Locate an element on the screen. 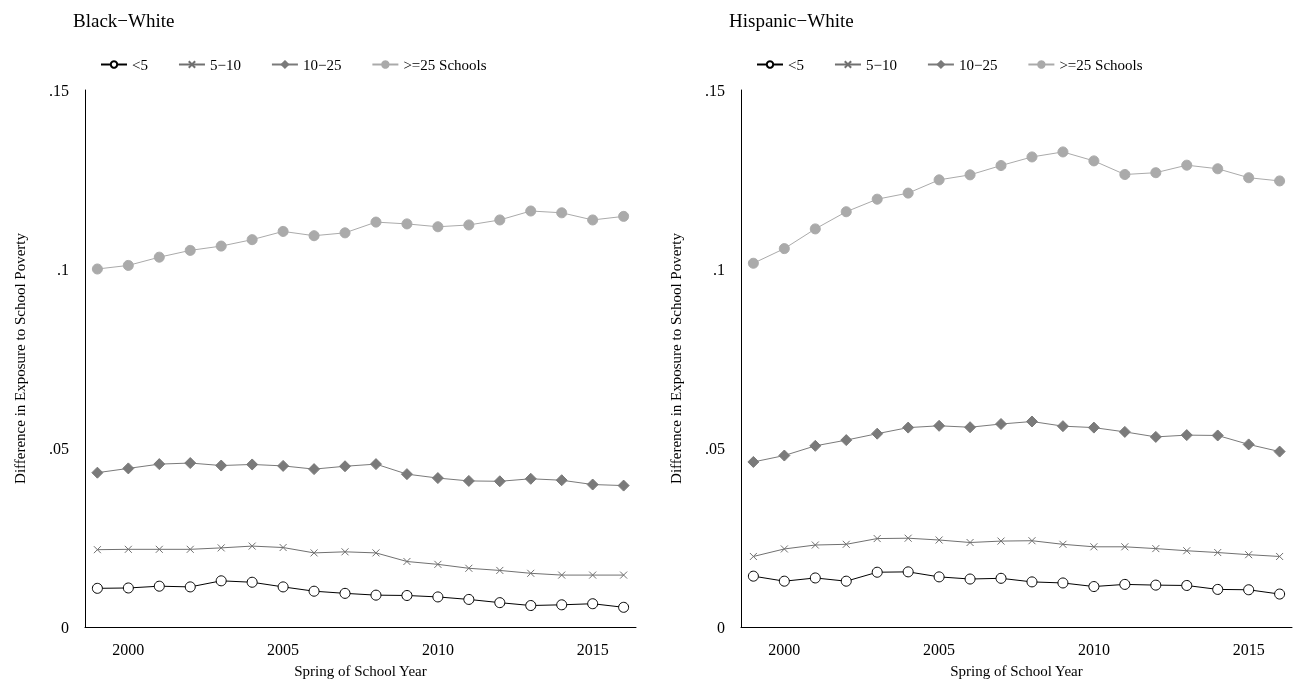  chart-title: Hispanic−White is located at coordinates (791, 20).